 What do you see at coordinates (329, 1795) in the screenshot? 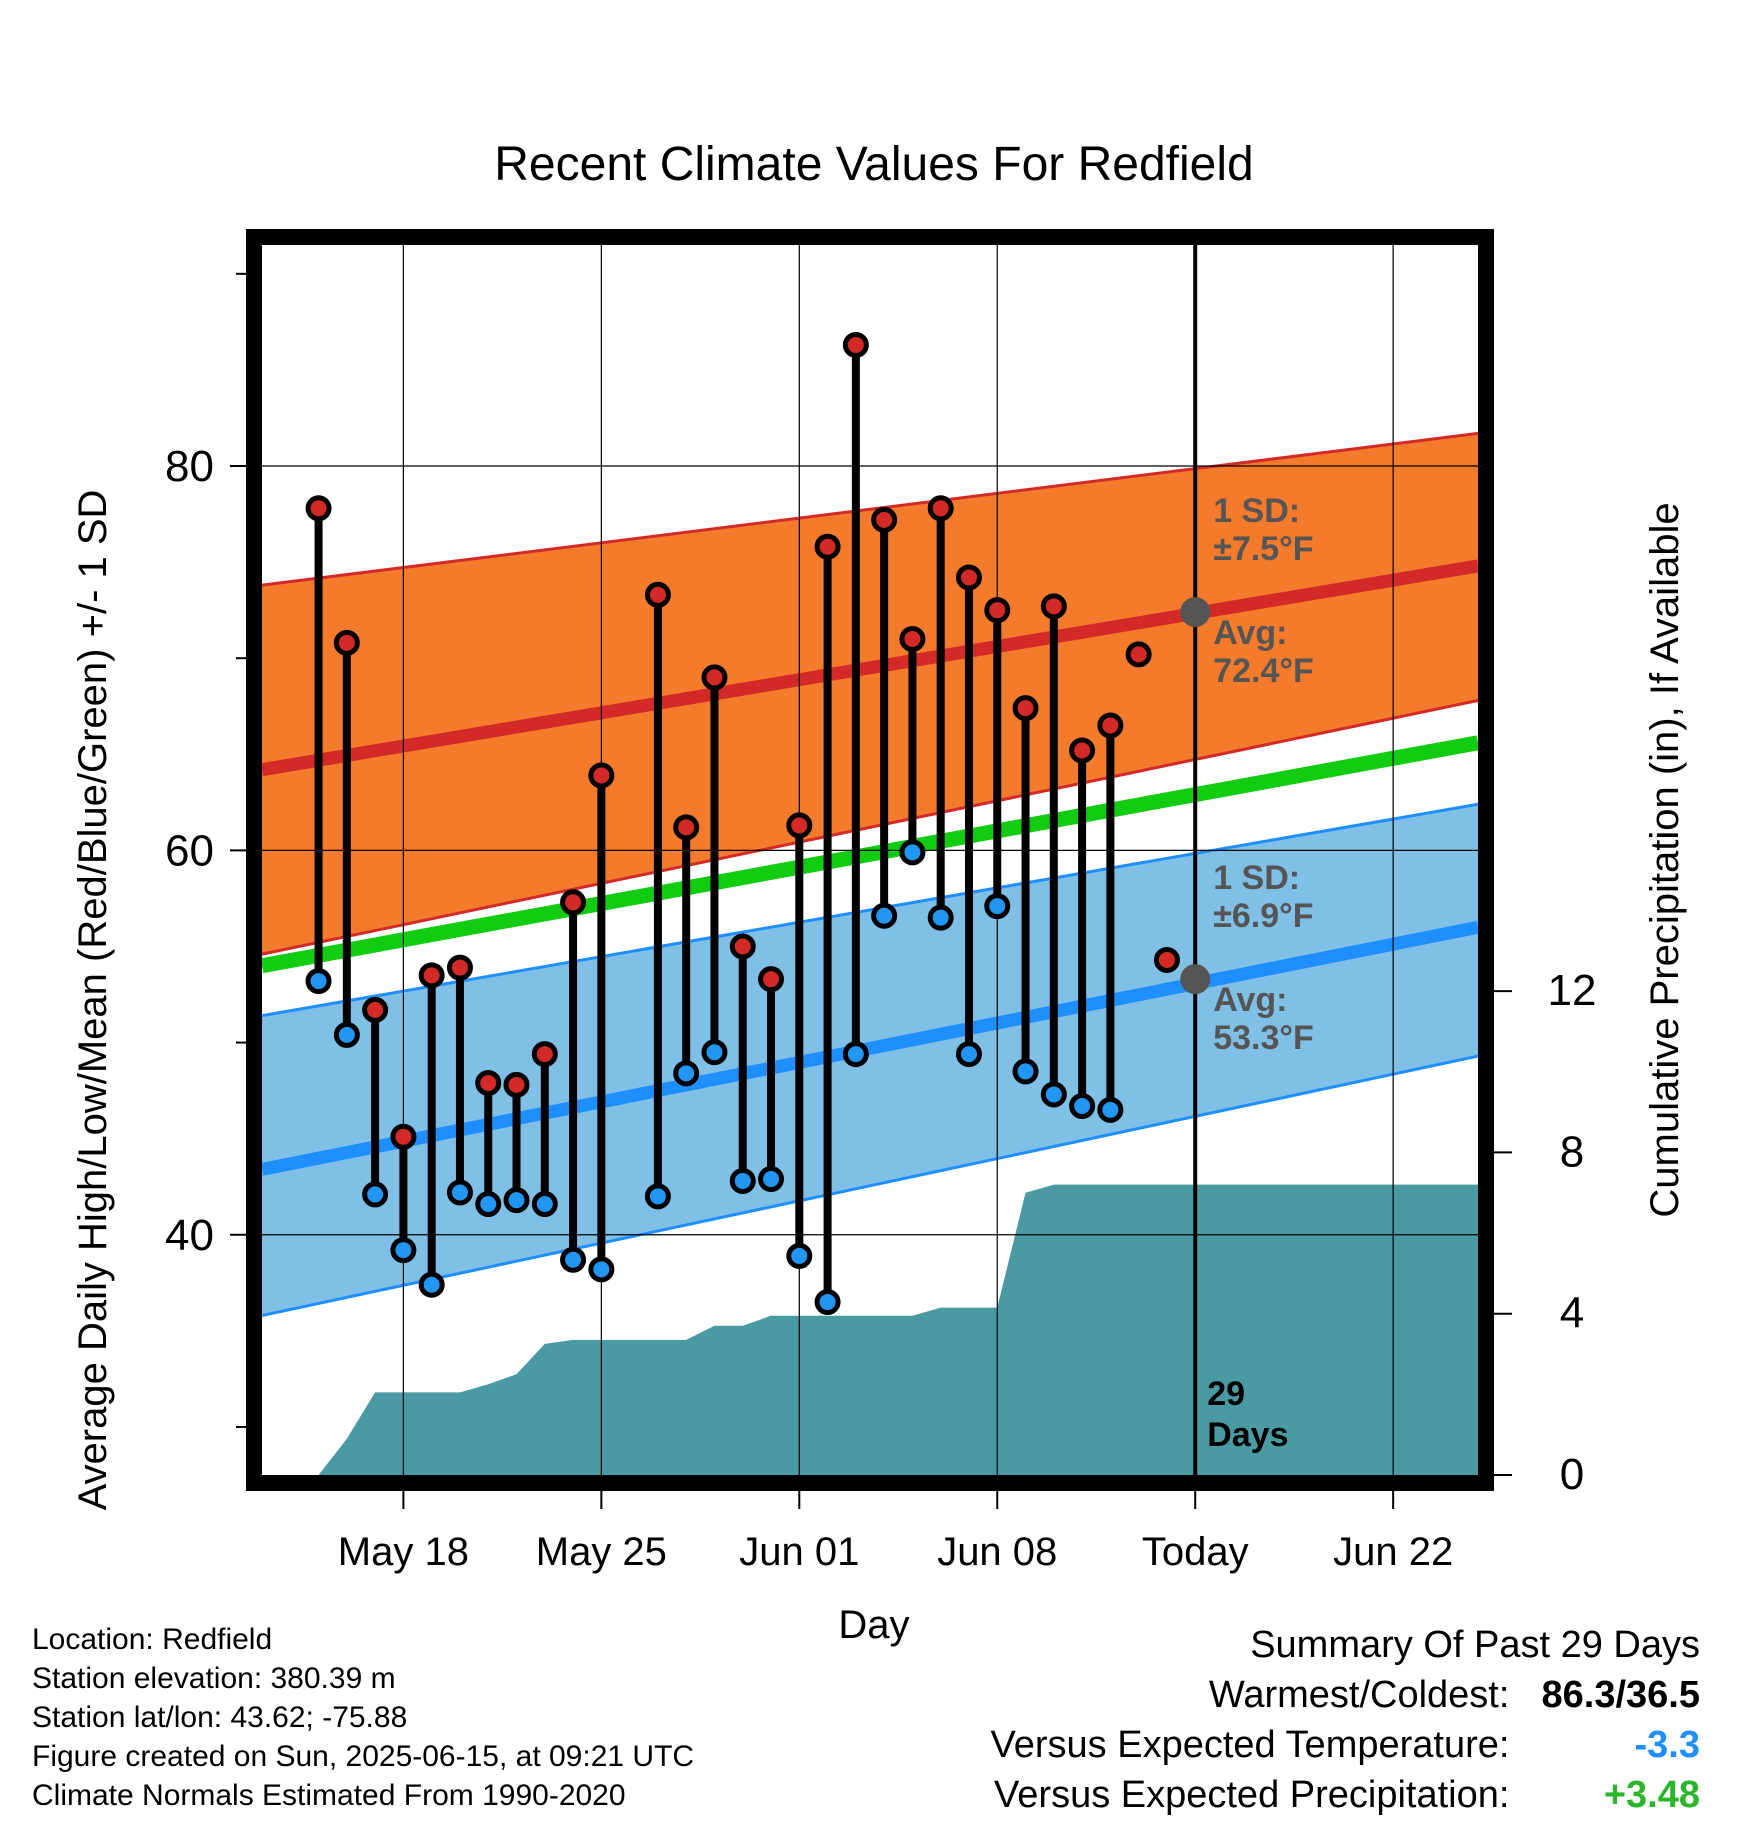
I see `normals-text: Climate Normals Estimated From 1990-2020` at bounding box center [329, 1795].